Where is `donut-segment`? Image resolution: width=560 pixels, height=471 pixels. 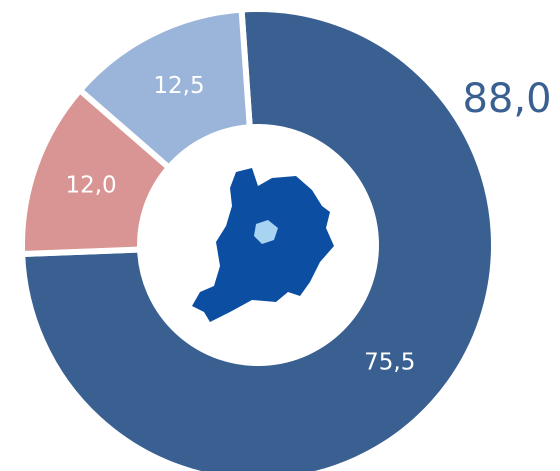
donut-segment is located at coordinates (164, 88).